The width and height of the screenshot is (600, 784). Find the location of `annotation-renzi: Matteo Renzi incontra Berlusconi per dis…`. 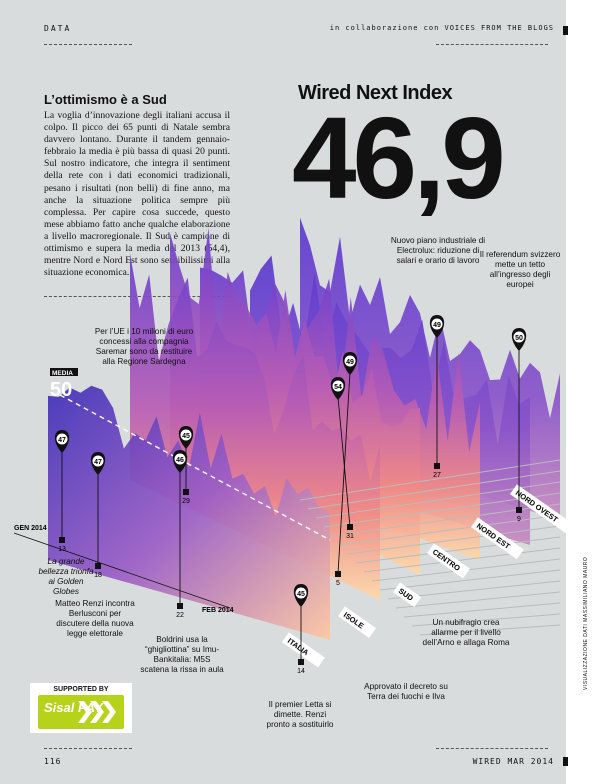

annotation-renzi: Matteo Renzi incontra Berlusconi per dis… is located at coordinates (95, 618).